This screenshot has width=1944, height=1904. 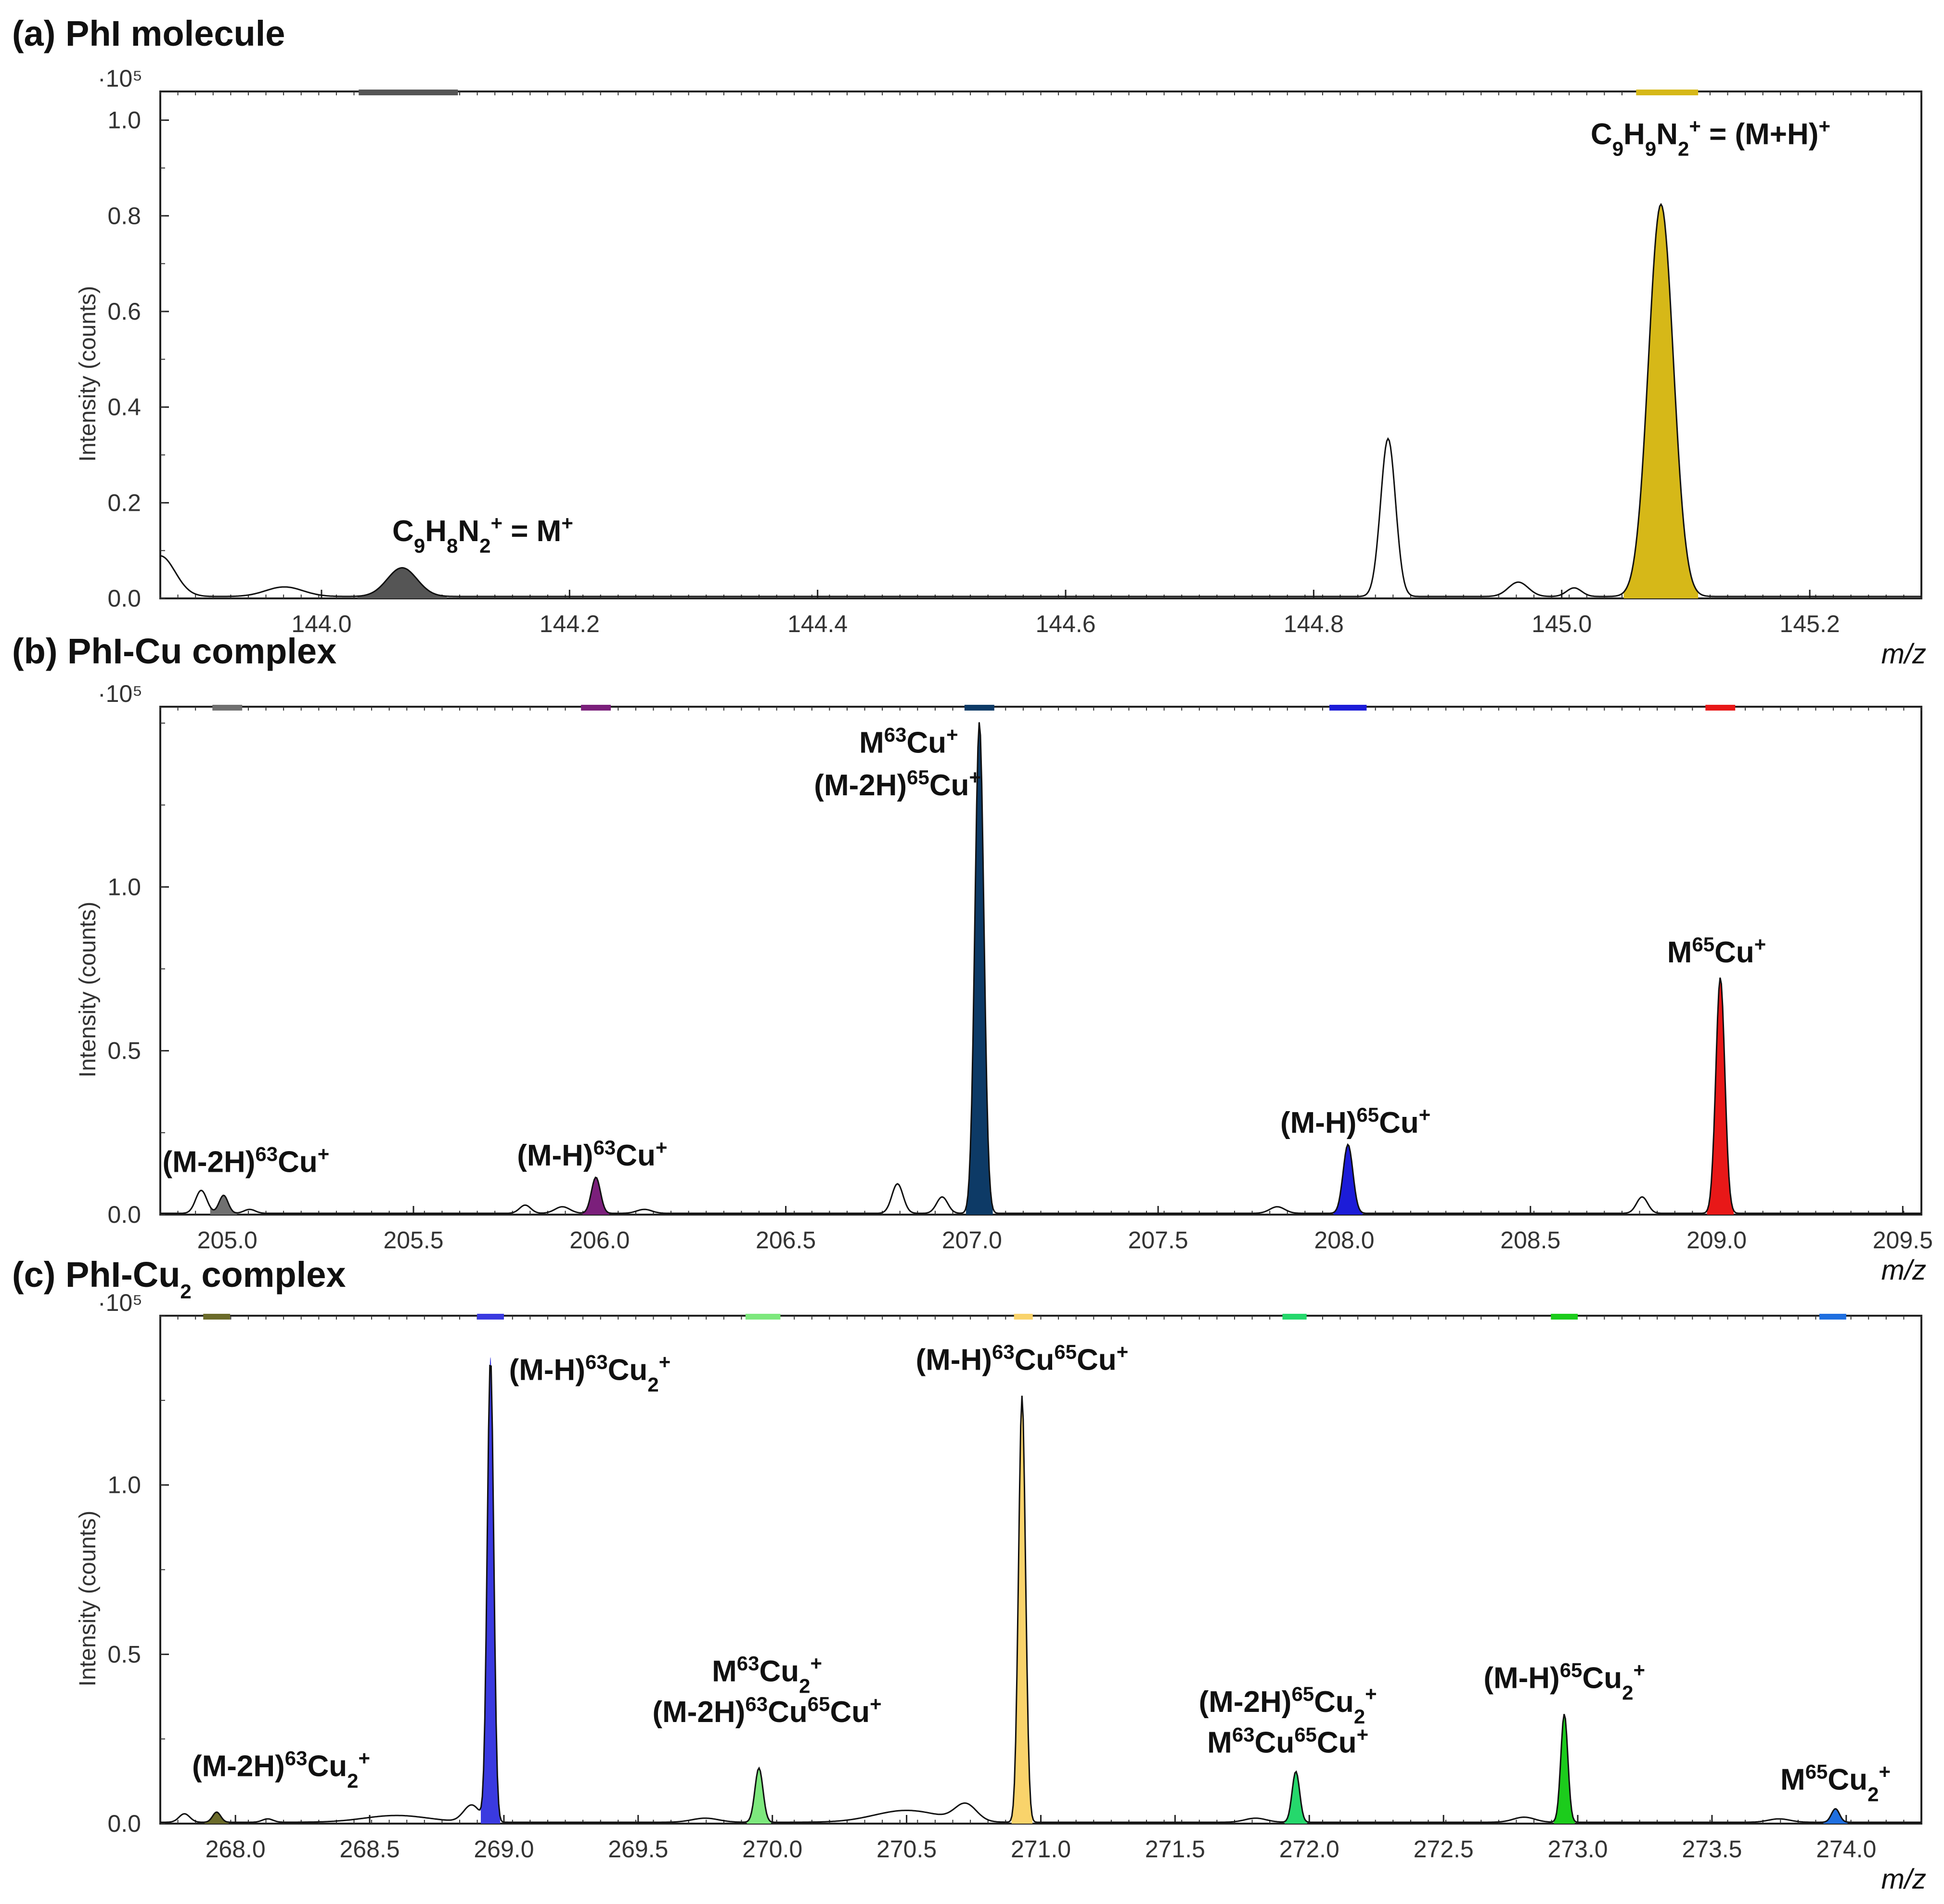 What do you see at coordinates (246, 1160) in the screenshot?
I see `peak-label: (M-2H)63Cu+` at bounding box center [246, 1160].